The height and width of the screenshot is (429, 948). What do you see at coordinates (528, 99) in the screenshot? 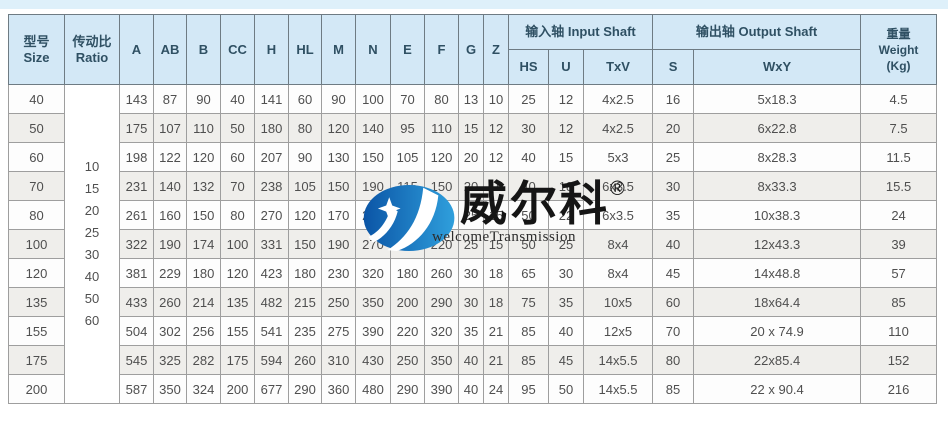
I see `cell-value: 25` at bounding box center [528, 99].